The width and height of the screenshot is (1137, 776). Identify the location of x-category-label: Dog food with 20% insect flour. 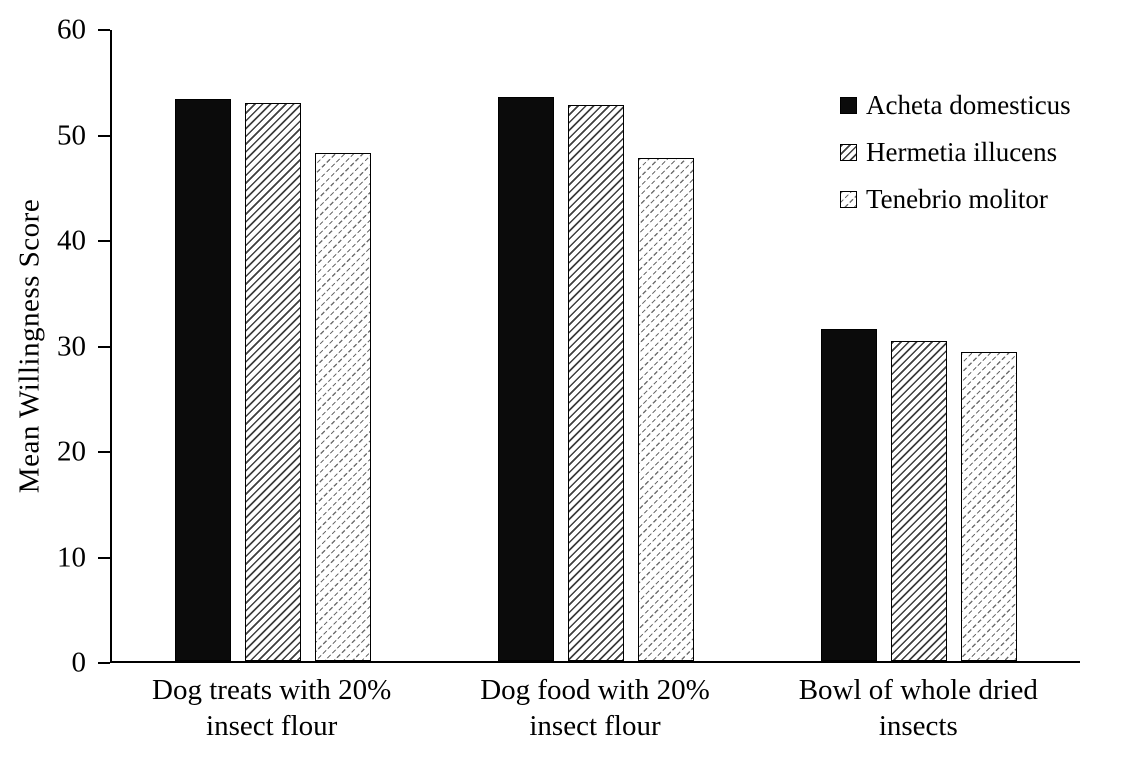
(595, 708).